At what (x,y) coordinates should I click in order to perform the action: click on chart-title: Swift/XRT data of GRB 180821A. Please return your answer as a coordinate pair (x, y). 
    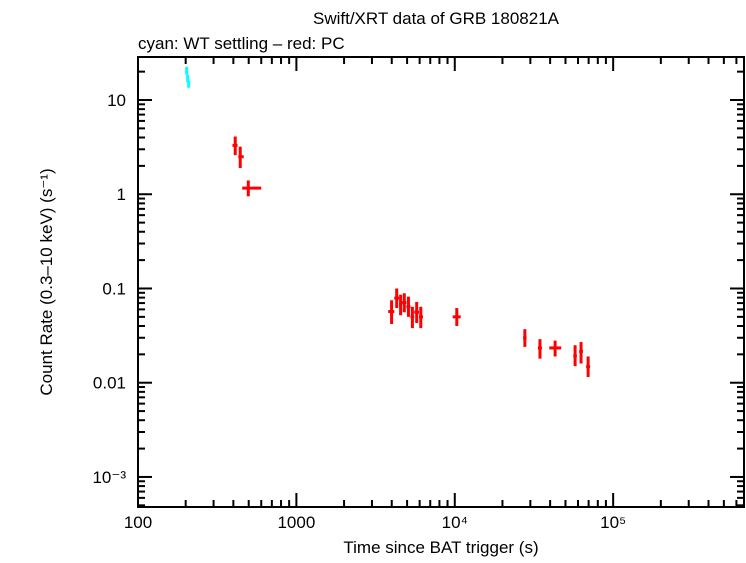
    Looking at the image, I should click on (436, 18).